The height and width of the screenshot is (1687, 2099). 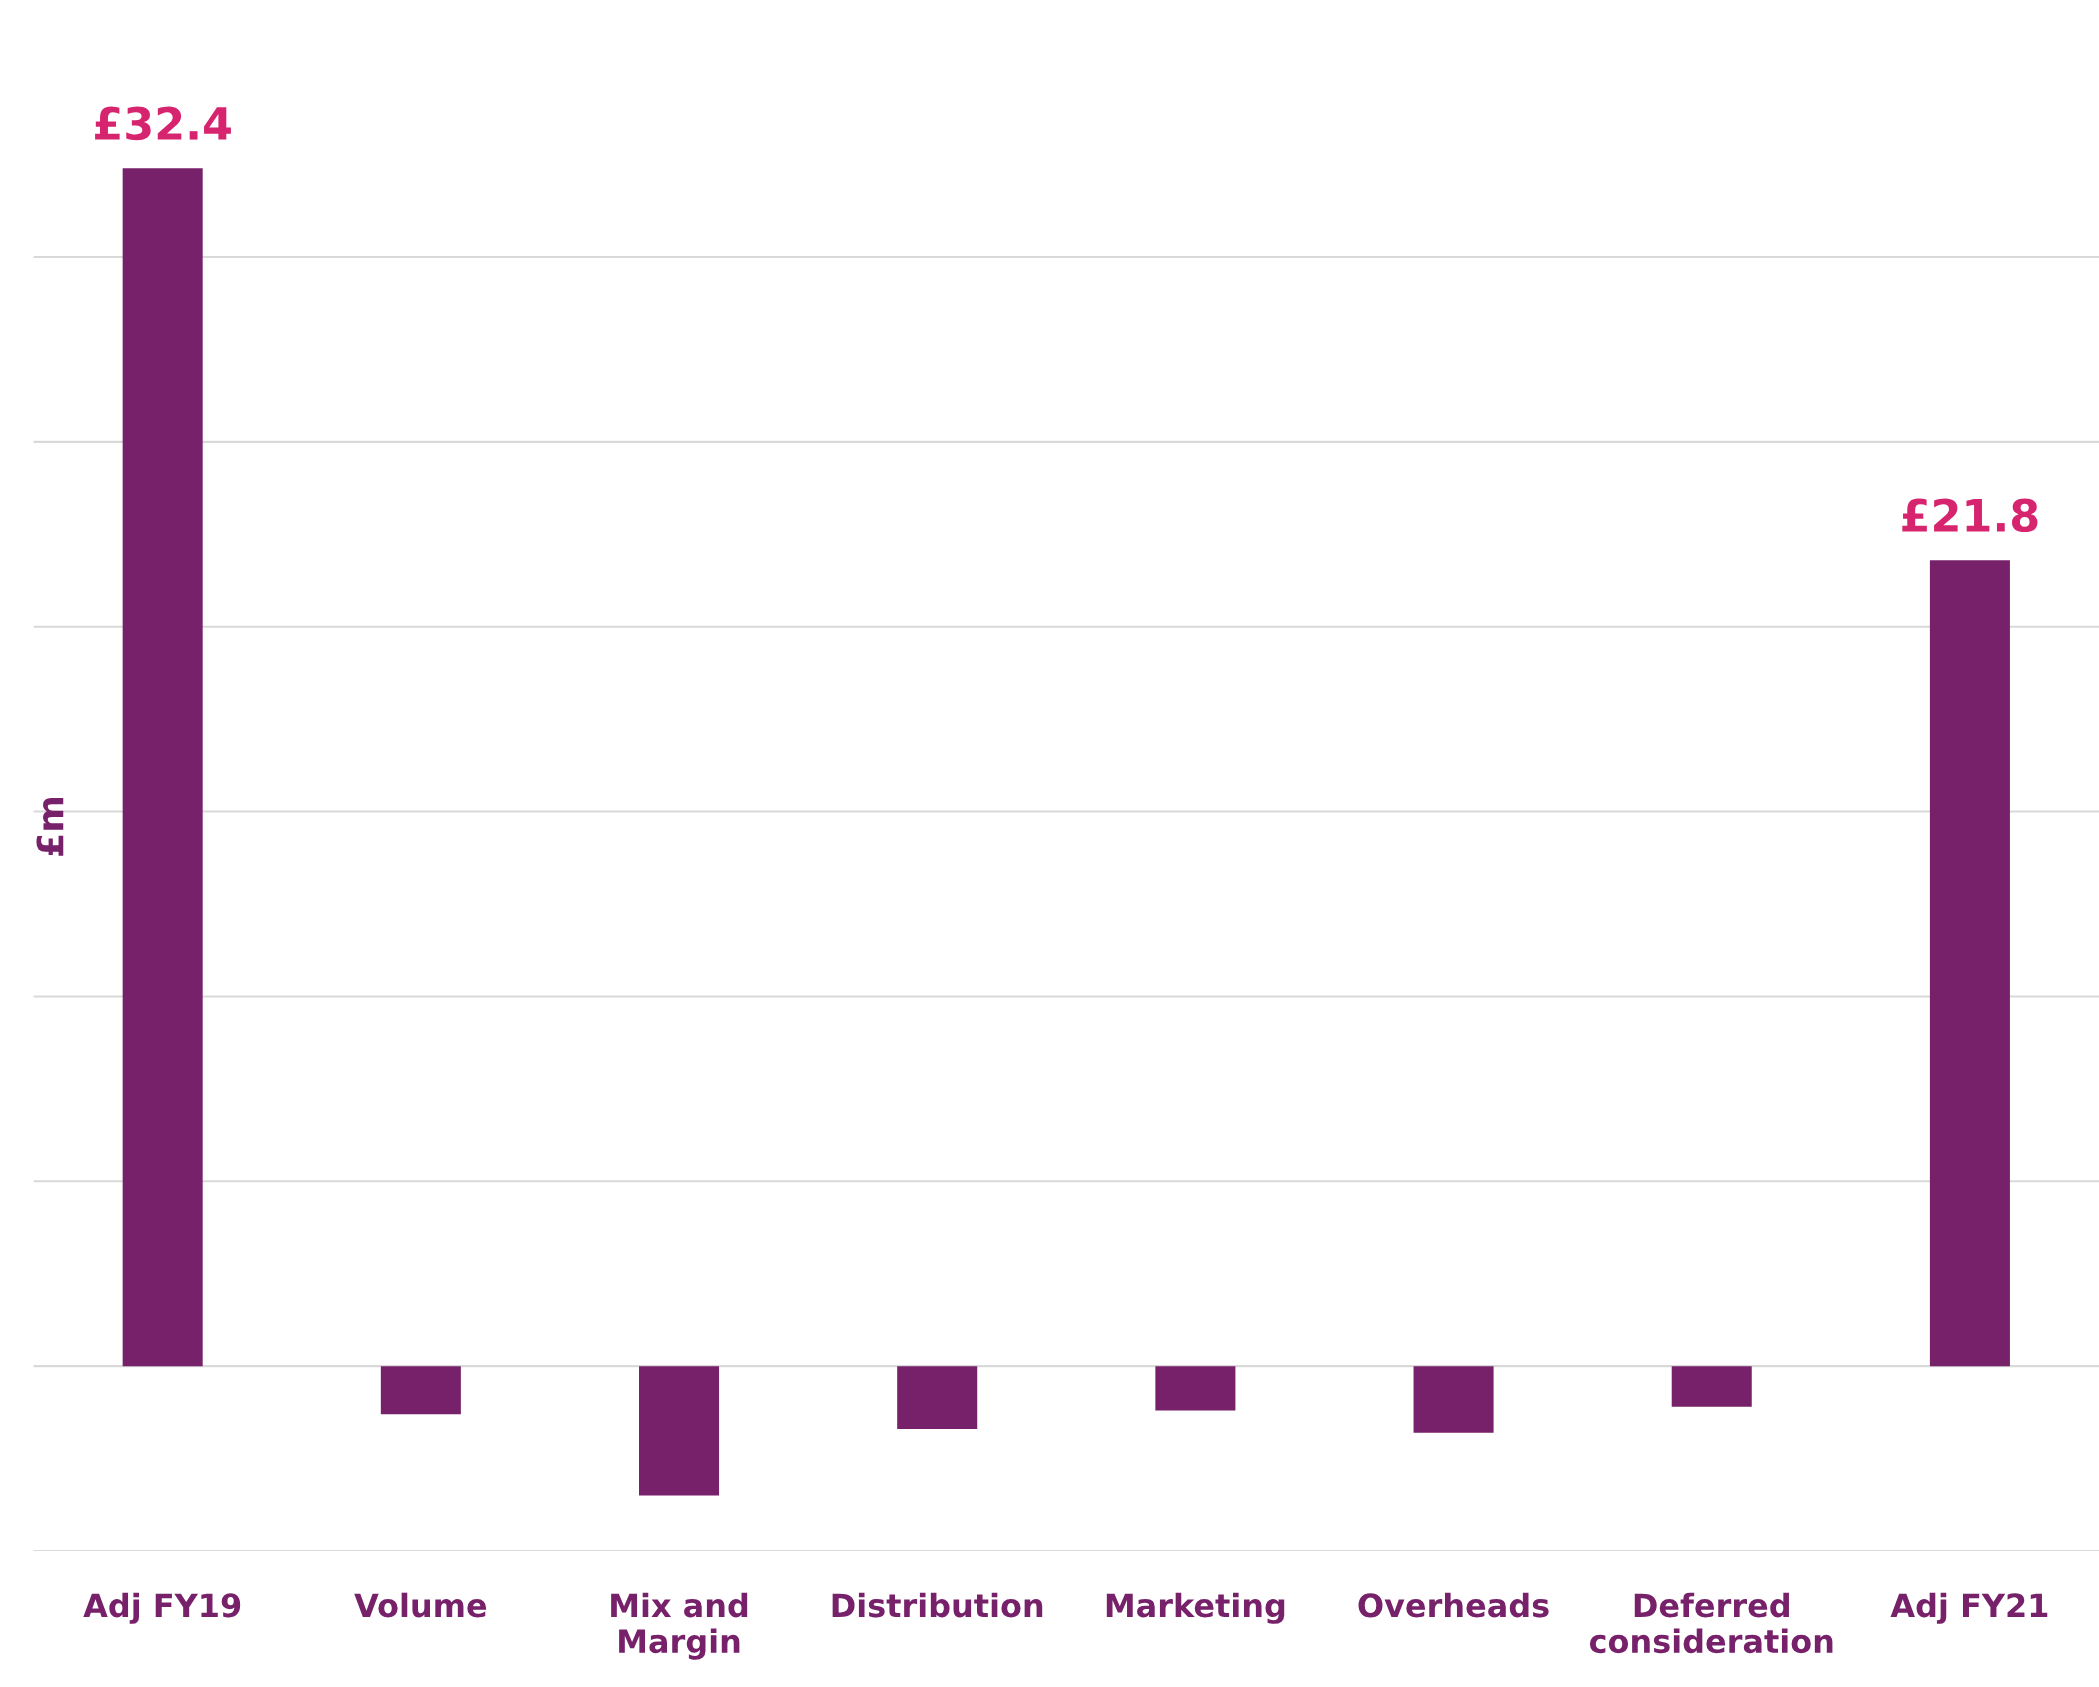 I want to click on y-axis-title: £m, so click(x=50, y=826).